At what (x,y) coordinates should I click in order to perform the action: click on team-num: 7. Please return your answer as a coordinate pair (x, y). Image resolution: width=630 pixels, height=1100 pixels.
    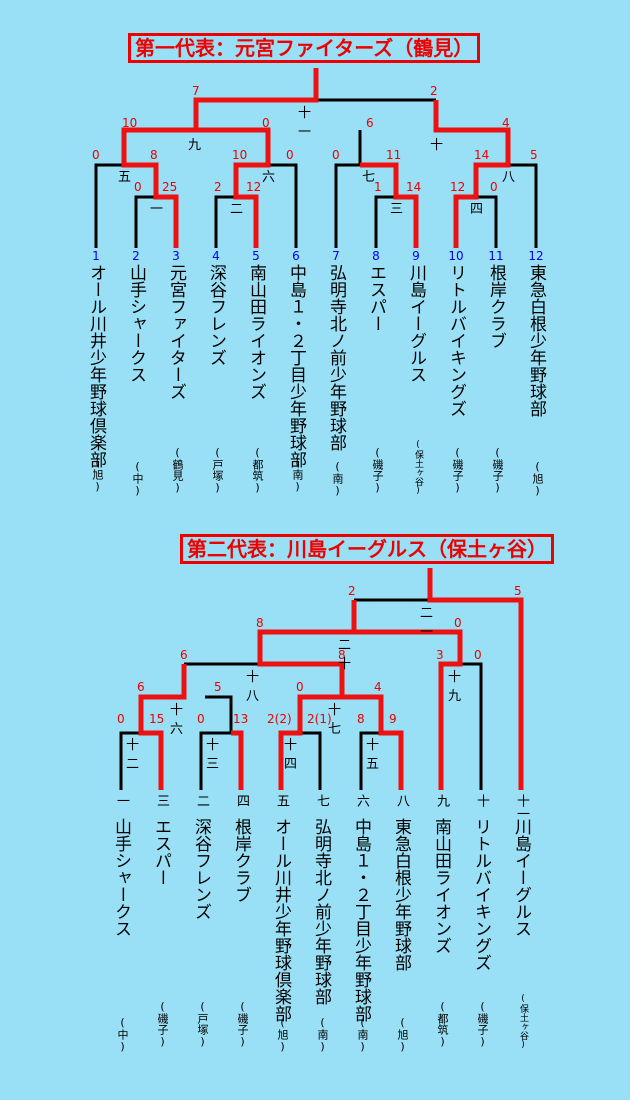
    Looking at the image, I should click on (336, 256).